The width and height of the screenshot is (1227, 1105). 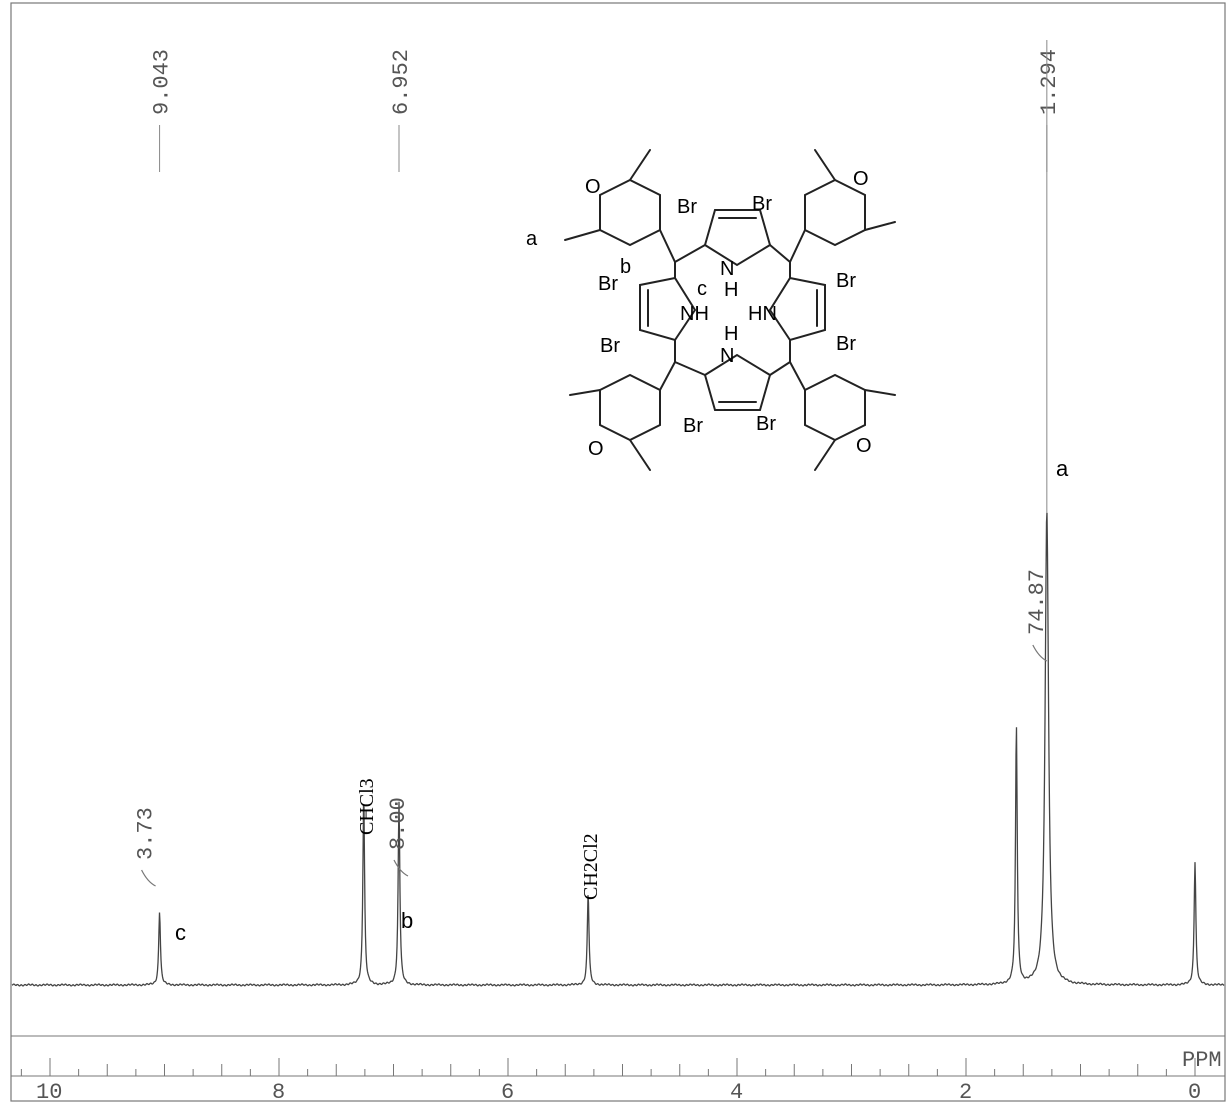 What do you see at coordinates (1194, 1092) in the screenshot?
I see `x-tick-label: 0` at bounding box center [1194, 1092].